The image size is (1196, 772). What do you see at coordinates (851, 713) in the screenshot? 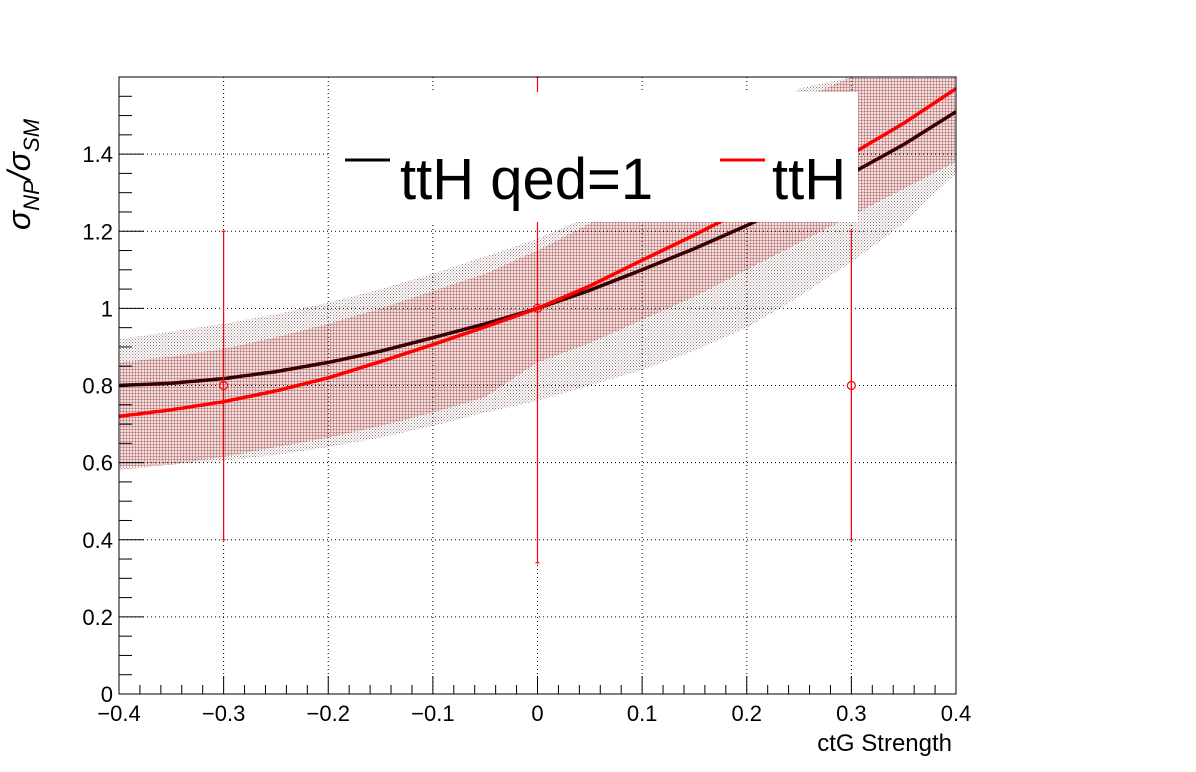
I see `x-tick-label: 0.3` at bounding box center [851, 713].